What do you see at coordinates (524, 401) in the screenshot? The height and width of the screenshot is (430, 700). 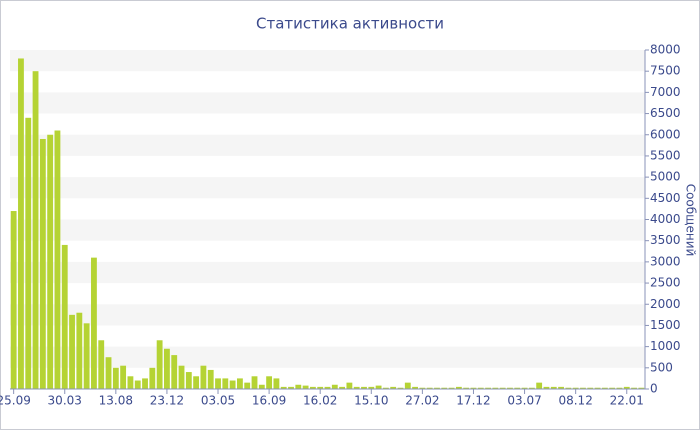 I see `x-tick-label: 03.07` at bounding box center [524, 401].